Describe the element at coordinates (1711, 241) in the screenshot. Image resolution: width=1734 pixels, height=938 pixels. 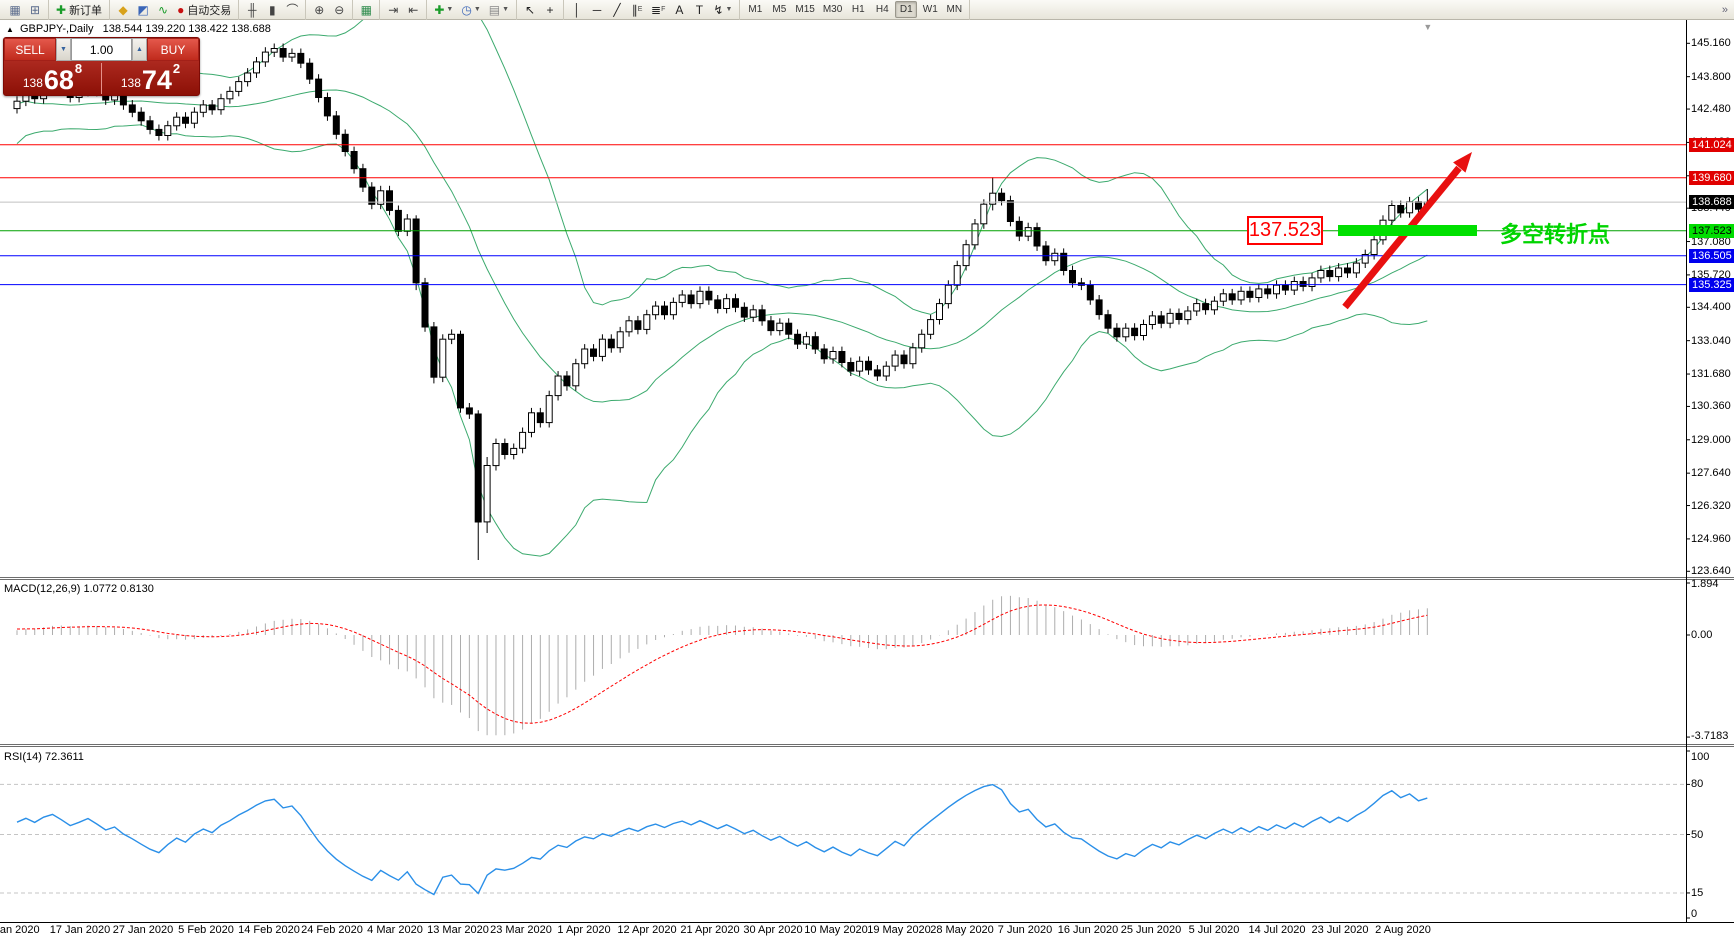
I see `price-tick-label: 137.080` at that location.